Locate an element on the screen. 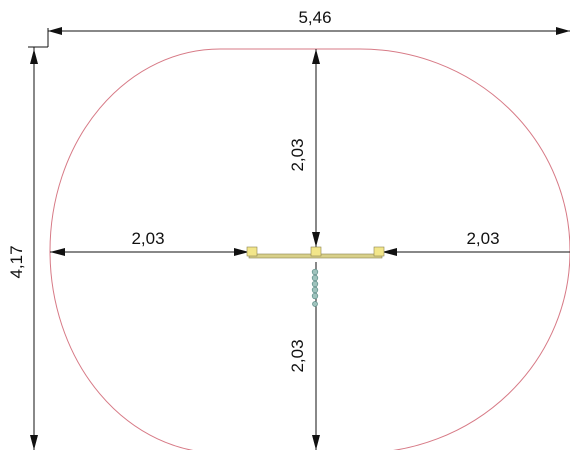  right-clearance-dimension: 2,03 is located at coordinates (476, 242).